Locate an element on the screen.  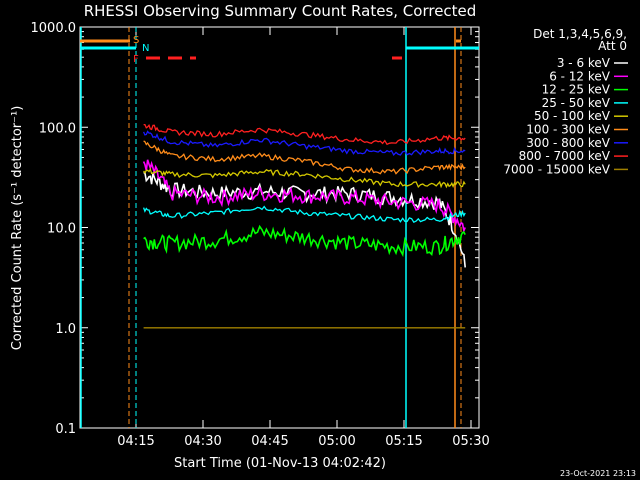
legend-entry-label: 6 - 12 keV is located at coordinates (580, 76).